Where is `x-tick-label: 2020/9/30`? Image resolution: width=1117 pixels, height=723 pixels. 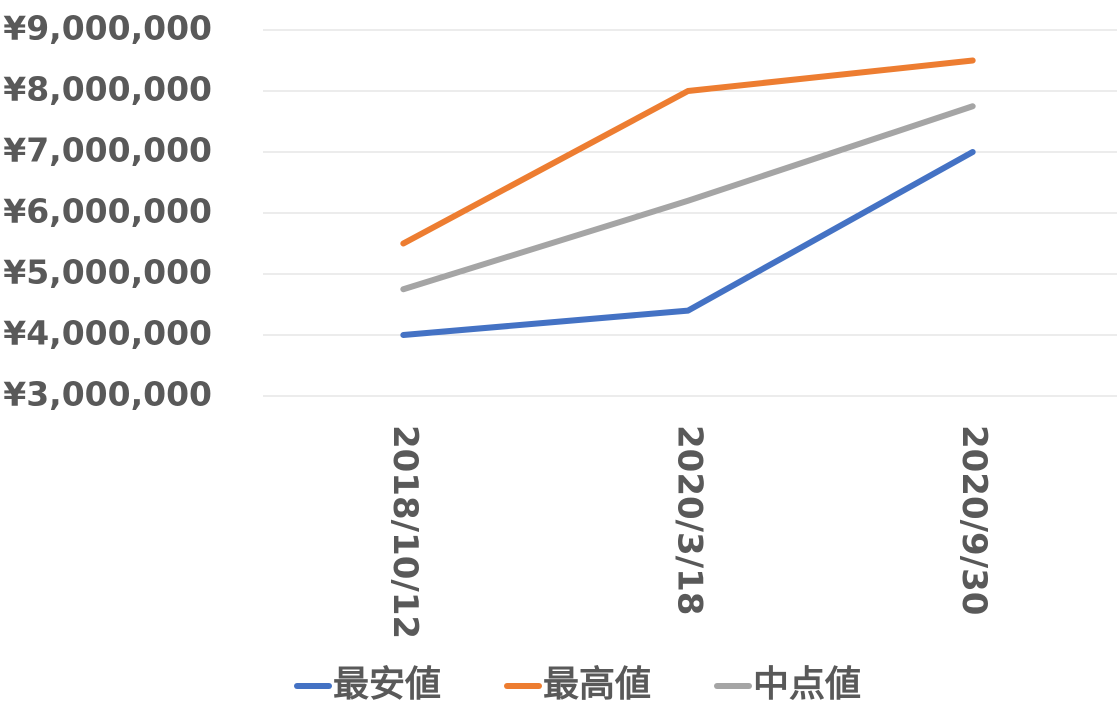 x-tick-label: 2020/9/30 is located at coordinates (974, 520).